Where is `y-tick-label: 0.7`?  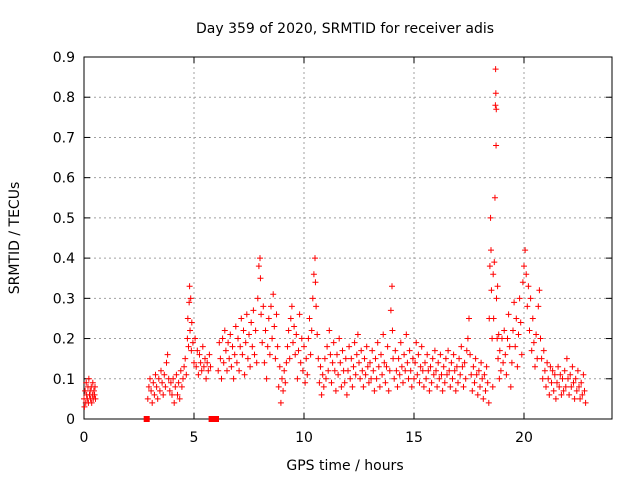
y-tick-label: 0.7 is located at coordinates (64, 138).